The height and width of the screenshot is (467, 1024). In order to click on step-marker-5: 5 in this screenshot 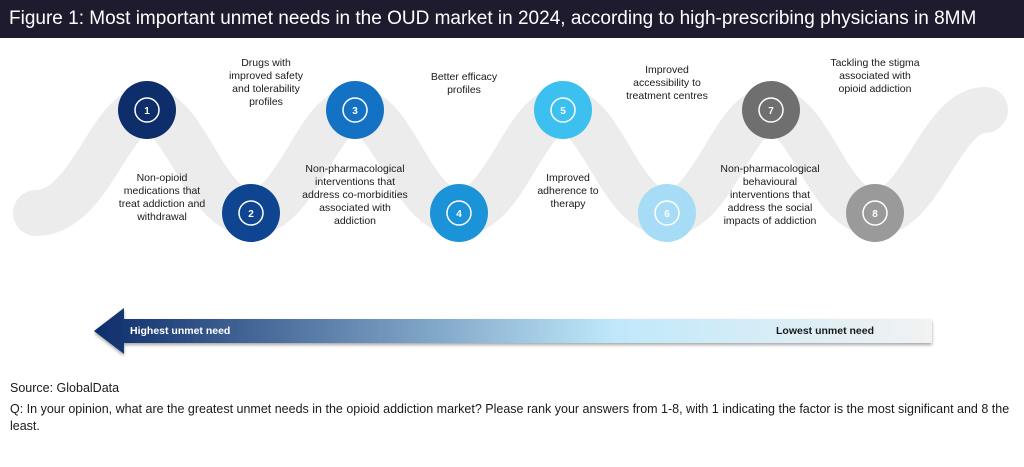, I will do `click(563, 110)`.